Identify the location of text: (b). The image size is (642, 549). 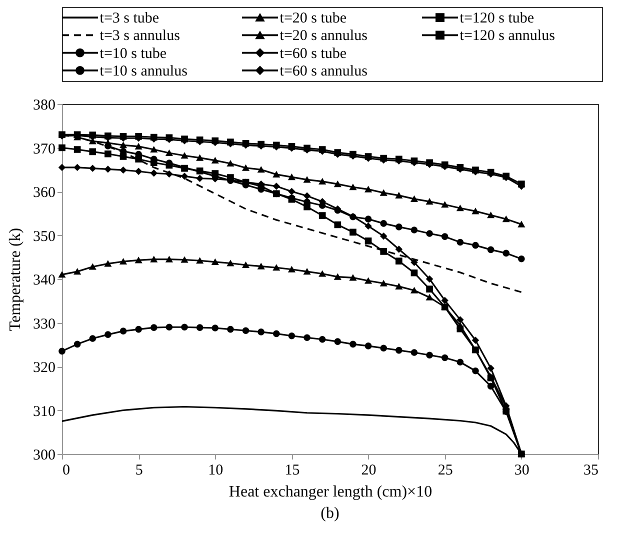
(330, 513).